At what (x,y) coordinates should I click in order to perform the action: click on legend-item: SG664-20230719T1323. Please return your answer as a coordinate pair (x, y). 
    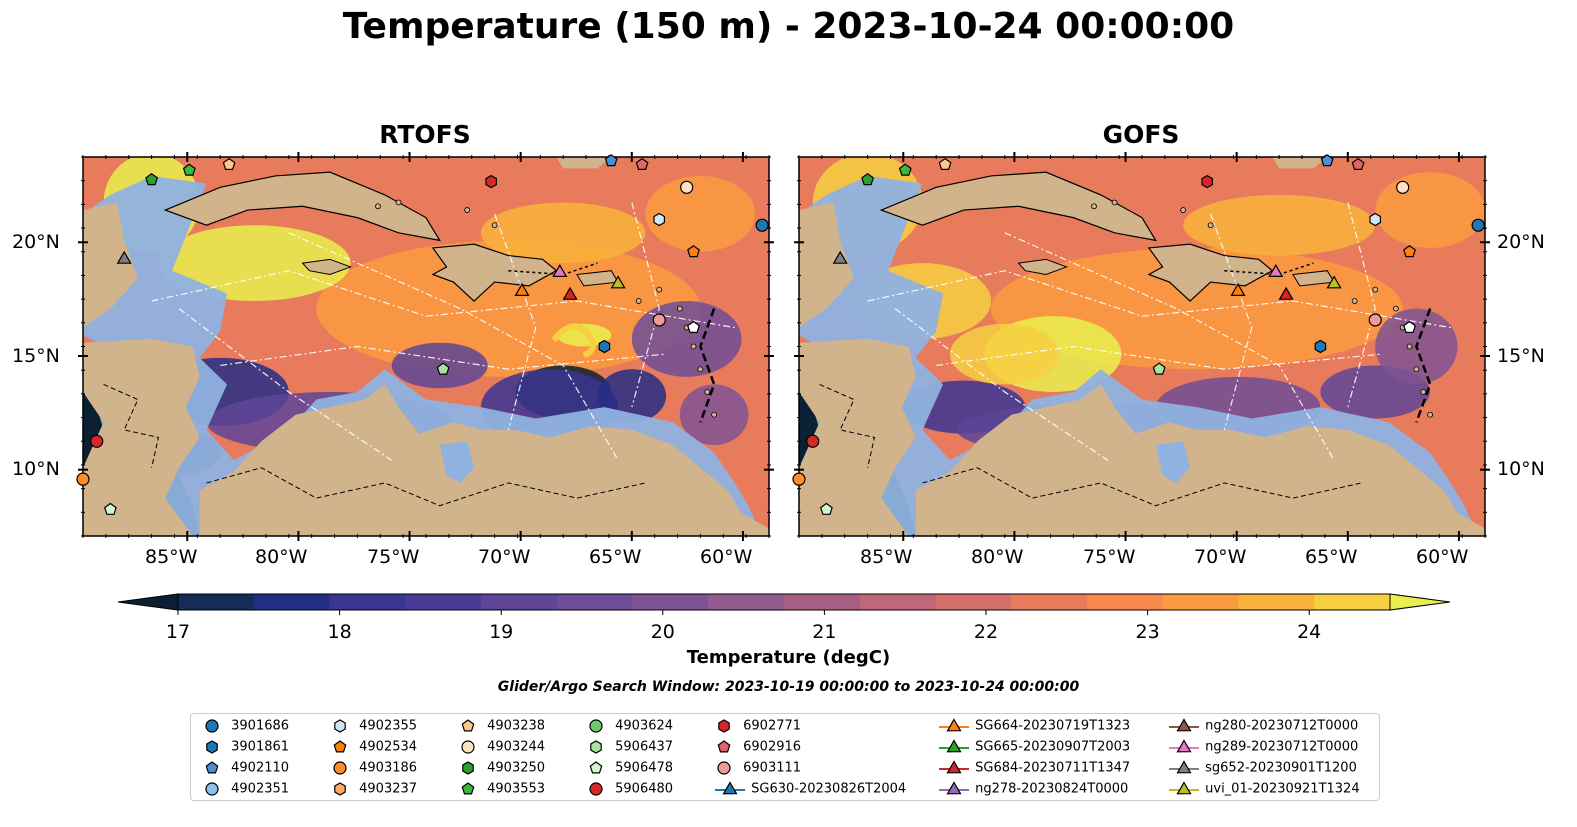
    Looking at the image, I should click on (1033, 726).